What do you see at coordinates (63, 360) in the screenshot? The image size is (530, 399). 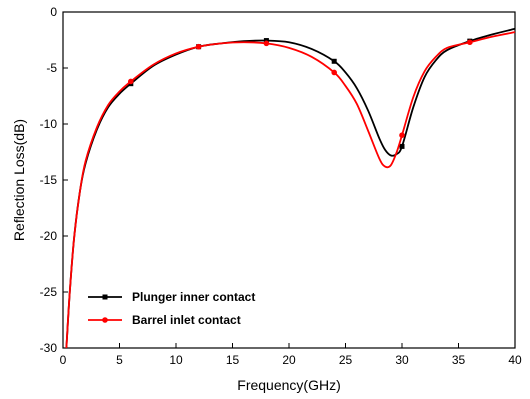 I see `x-tick-label: 0` at bounding box center [63, 360].